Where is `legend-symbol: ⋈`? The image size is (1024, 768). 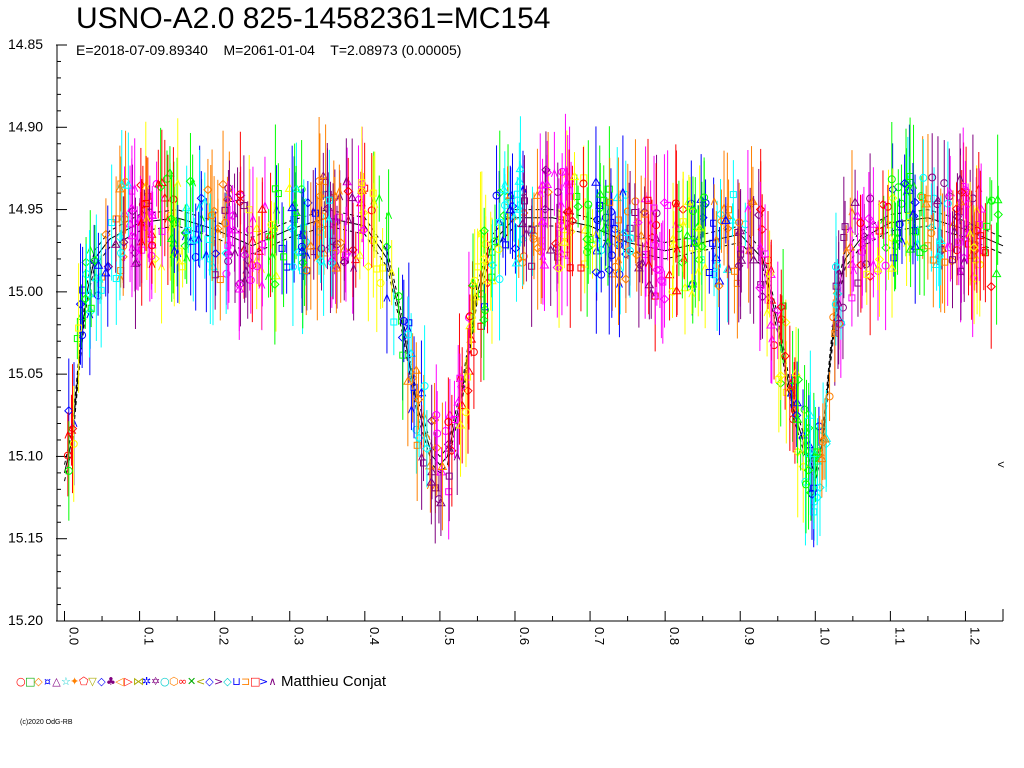 legend-symbol: ⋈ is located at coordinates (138, 681).